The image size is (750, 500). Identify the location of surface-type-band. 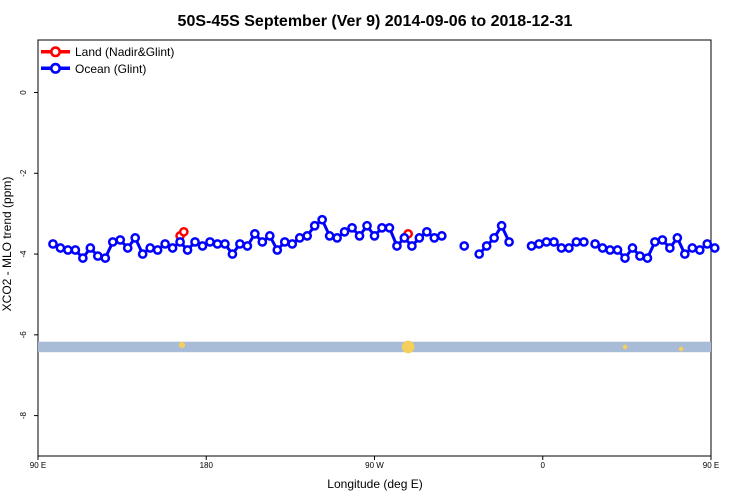
(374, 347).